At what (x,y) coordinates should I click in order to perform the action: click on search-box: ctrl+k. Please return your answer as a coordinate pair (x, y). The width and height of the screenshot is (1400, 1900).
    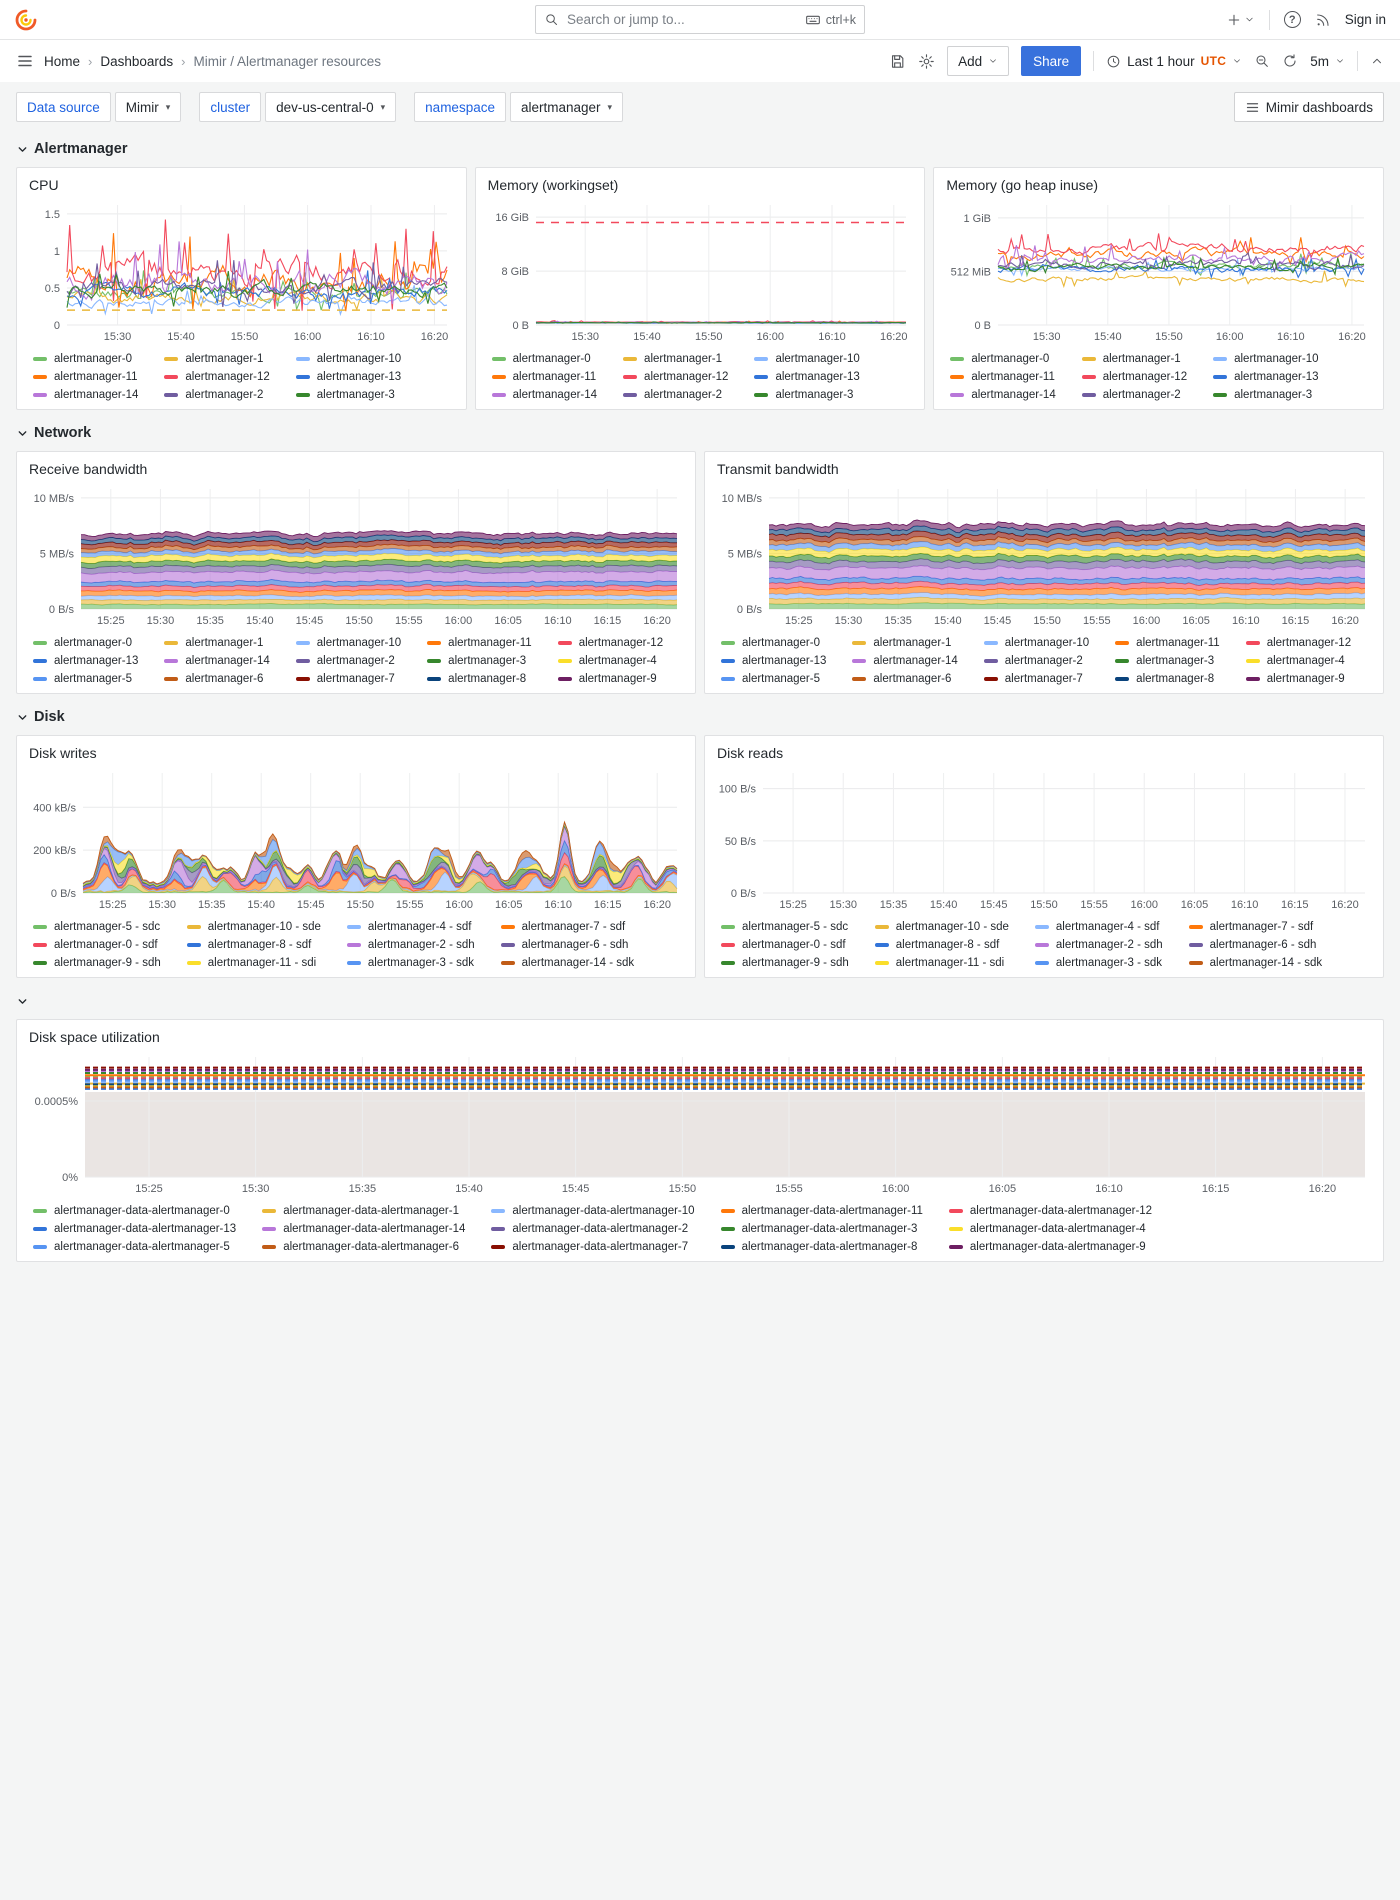
    Looking at the image, I should click on (700, 19).